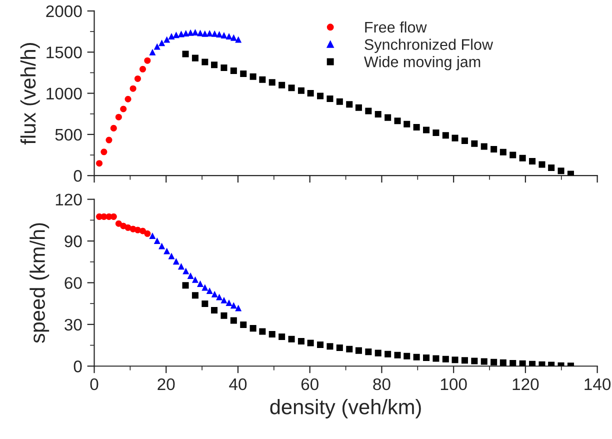  What do you see at coordinates (73, 241) in the screenshot?
I see `y-tick-label: 90` at bounding box center [73, 241].